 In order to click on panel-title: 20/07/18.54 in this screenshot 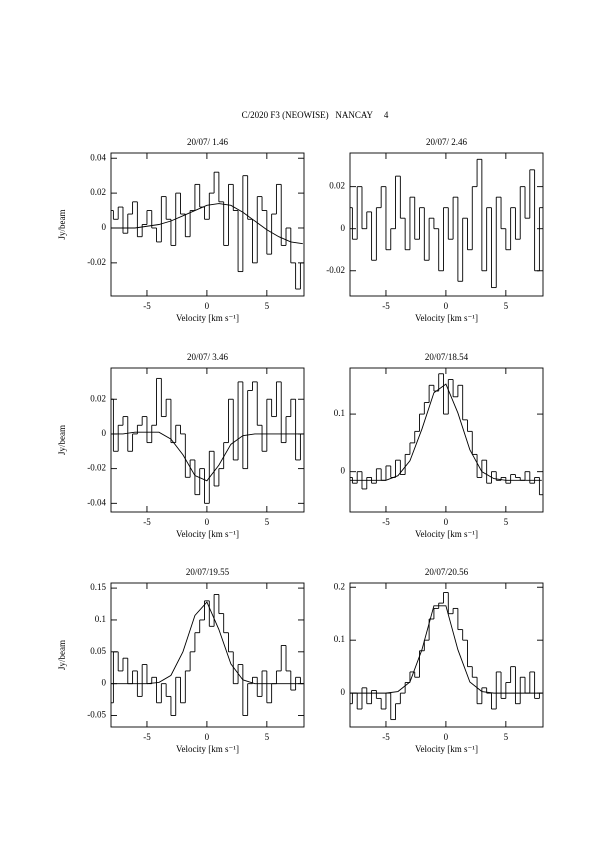, I will do `click(447, 357)`.